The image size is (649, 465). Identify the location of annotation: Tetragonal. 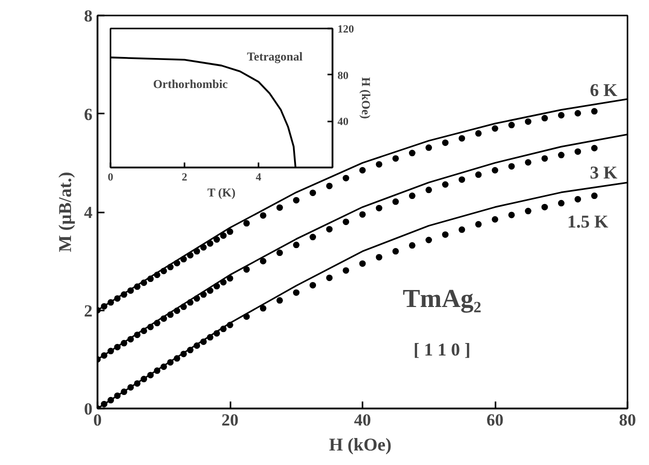
(275, 56).